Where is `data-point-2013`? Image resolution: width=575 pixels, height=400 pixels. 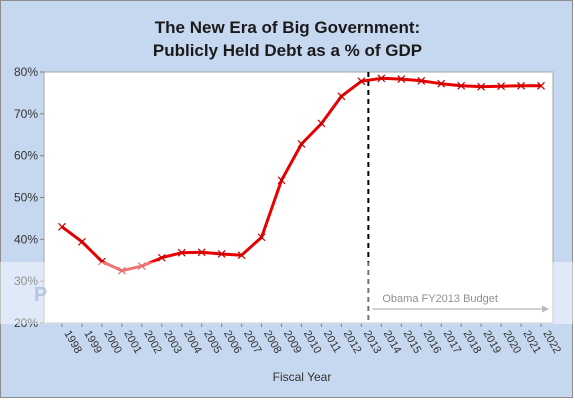 data-point-2013 is located at coordinates (361, 81).